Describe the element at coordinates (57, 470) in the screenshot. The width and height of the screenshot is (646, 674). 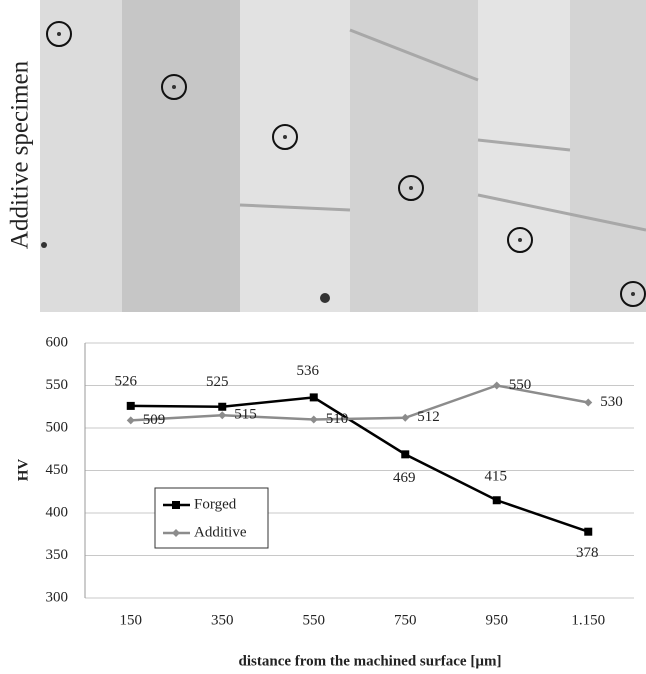
I see `y-tick-label: 450` at that location.